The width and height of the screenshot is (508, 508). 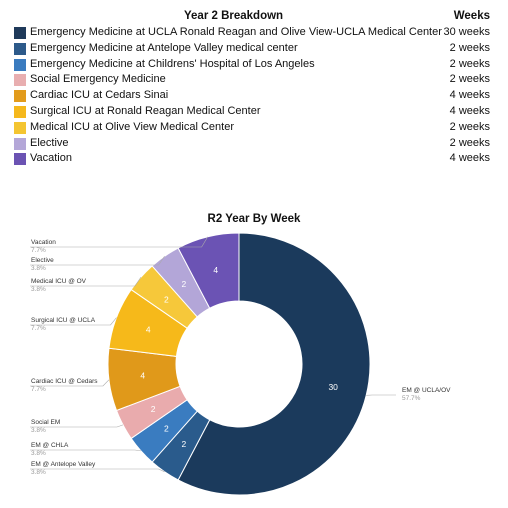 What do you see at coordinates (43, 242) in the screenshot?
I see `slice-category-label: Vacation` at bounding box center [43, 242].